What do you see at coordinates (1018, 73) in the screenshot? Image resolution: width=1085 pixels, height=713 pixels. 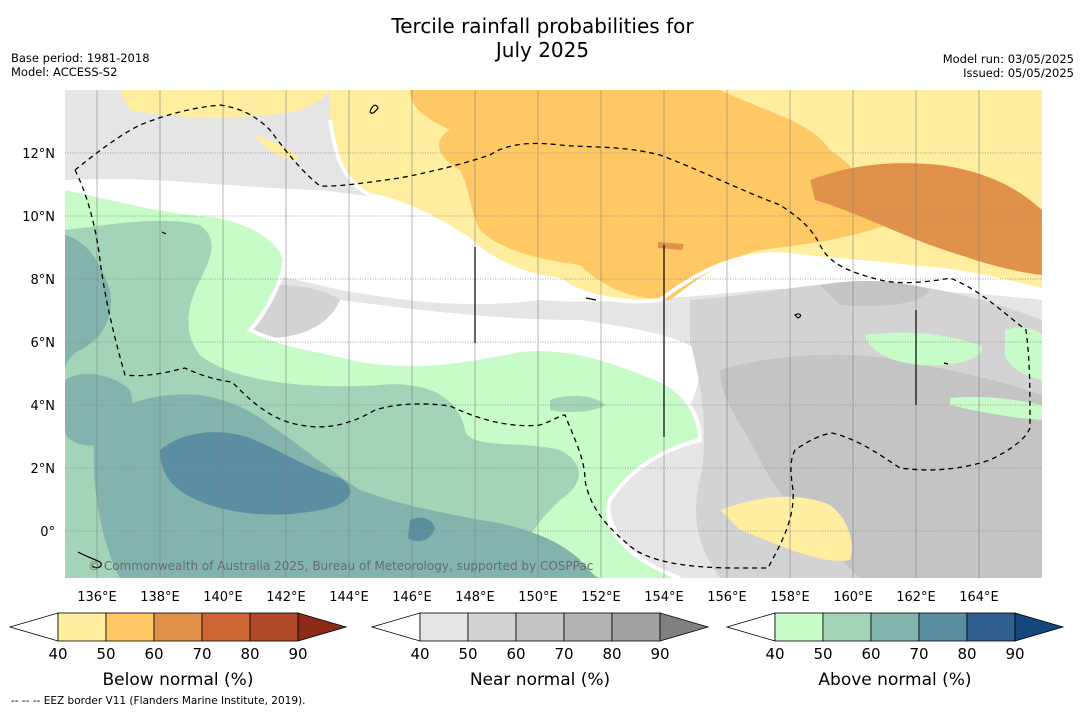 I see `issued-date: Issued: 05/05/2025` at bounding box center [1018, 73].